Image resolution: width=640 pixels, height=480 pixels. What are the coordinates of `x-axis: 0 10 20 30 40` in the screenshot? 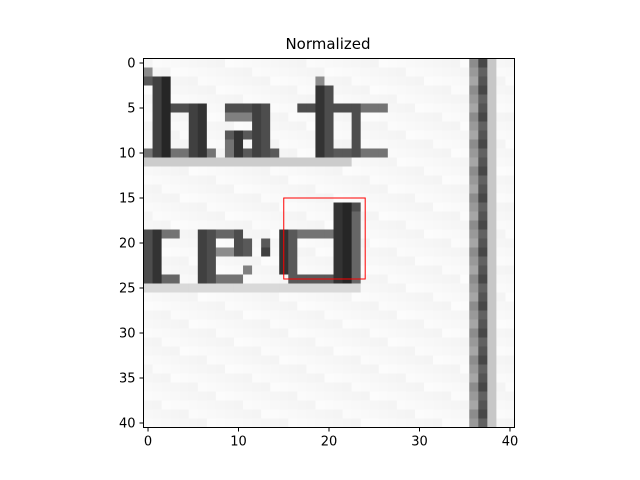 It's located at (331, 438).